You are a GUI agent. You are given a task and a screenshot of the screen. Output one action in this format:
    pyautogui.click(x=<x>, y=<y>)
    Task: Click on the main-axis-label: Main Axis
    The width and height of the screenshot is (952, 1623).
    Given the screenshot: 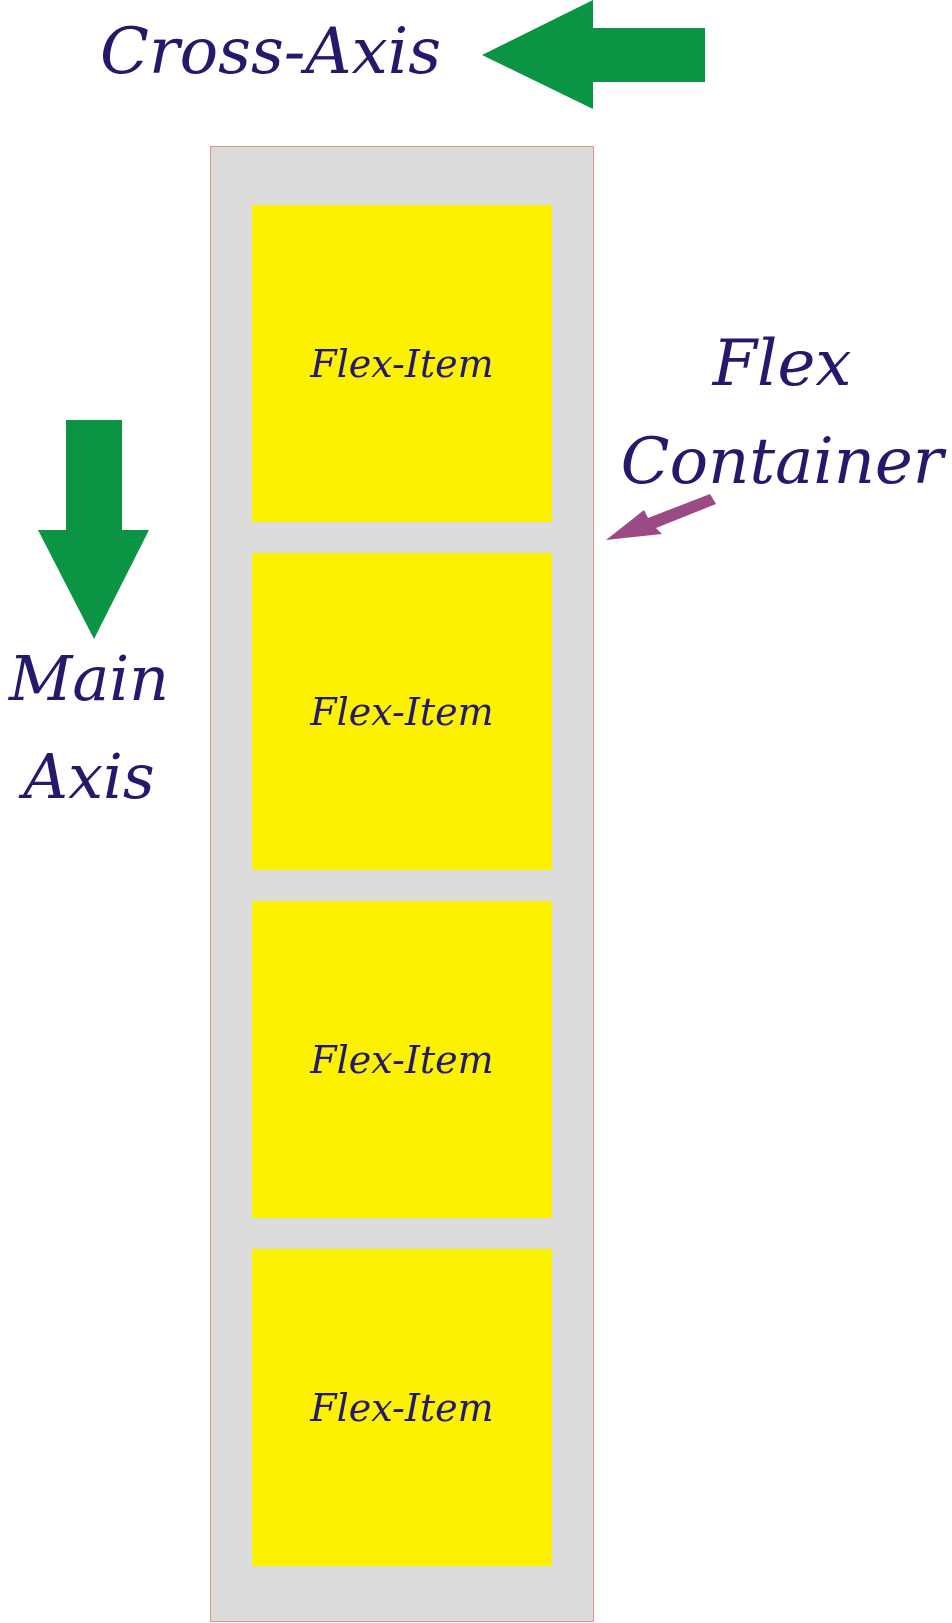 What is the action you would take?
    pyautogui.click(x=89, y=728)
    